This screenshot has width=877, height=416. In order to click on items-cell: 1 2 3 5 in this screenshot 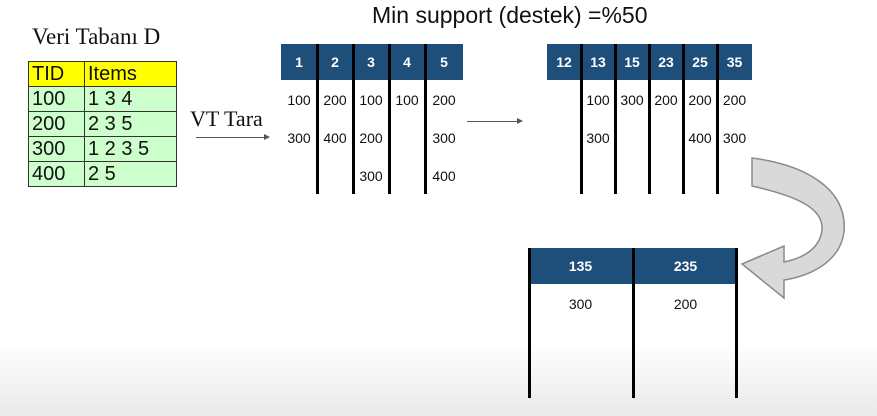, I will do `click(130, 149)`.